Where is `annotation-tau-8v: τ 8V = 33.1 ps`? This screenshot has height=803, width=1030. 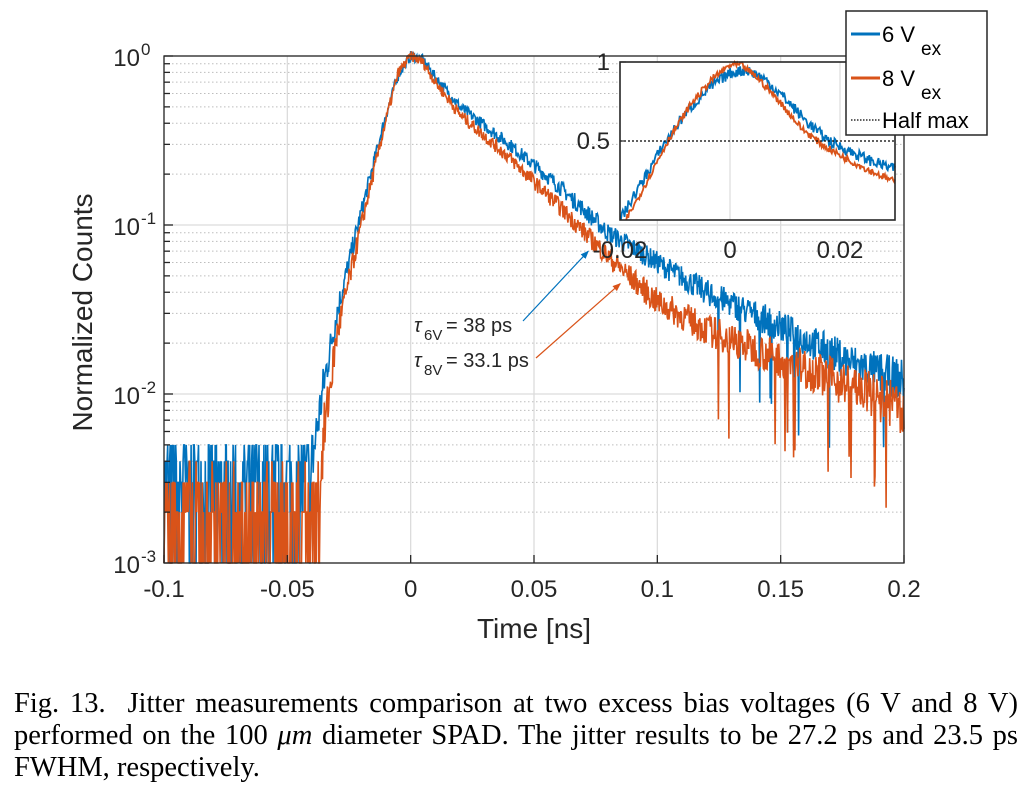 annotation-tau-8v: τ 8V = 33.1 ps is located at coordinates (517, 331).